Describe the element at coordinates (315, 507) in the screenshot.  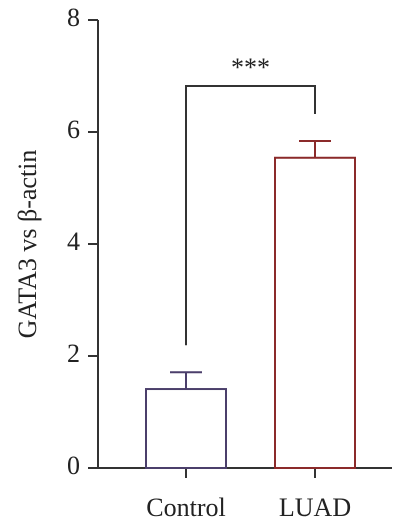
I see `x-tick-label: LUAD` at that location.